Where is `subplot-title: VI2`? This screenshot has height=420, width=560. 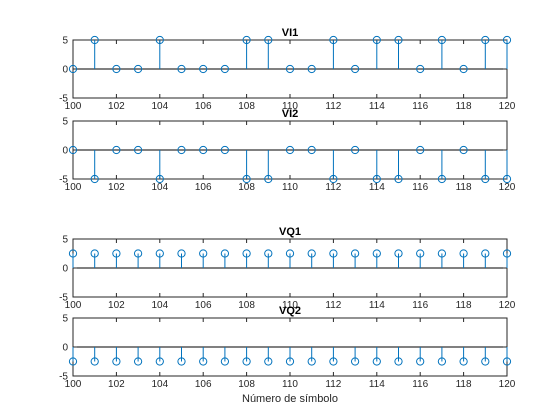
subplot-title: VI2 is located at coordinates (290, 114).